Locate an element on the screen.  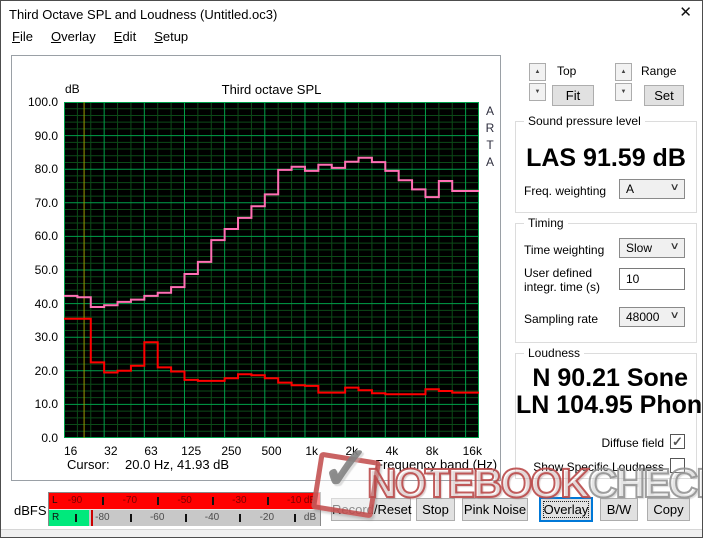
meter-tick-label: -80 is located at coordinates (102, 517).